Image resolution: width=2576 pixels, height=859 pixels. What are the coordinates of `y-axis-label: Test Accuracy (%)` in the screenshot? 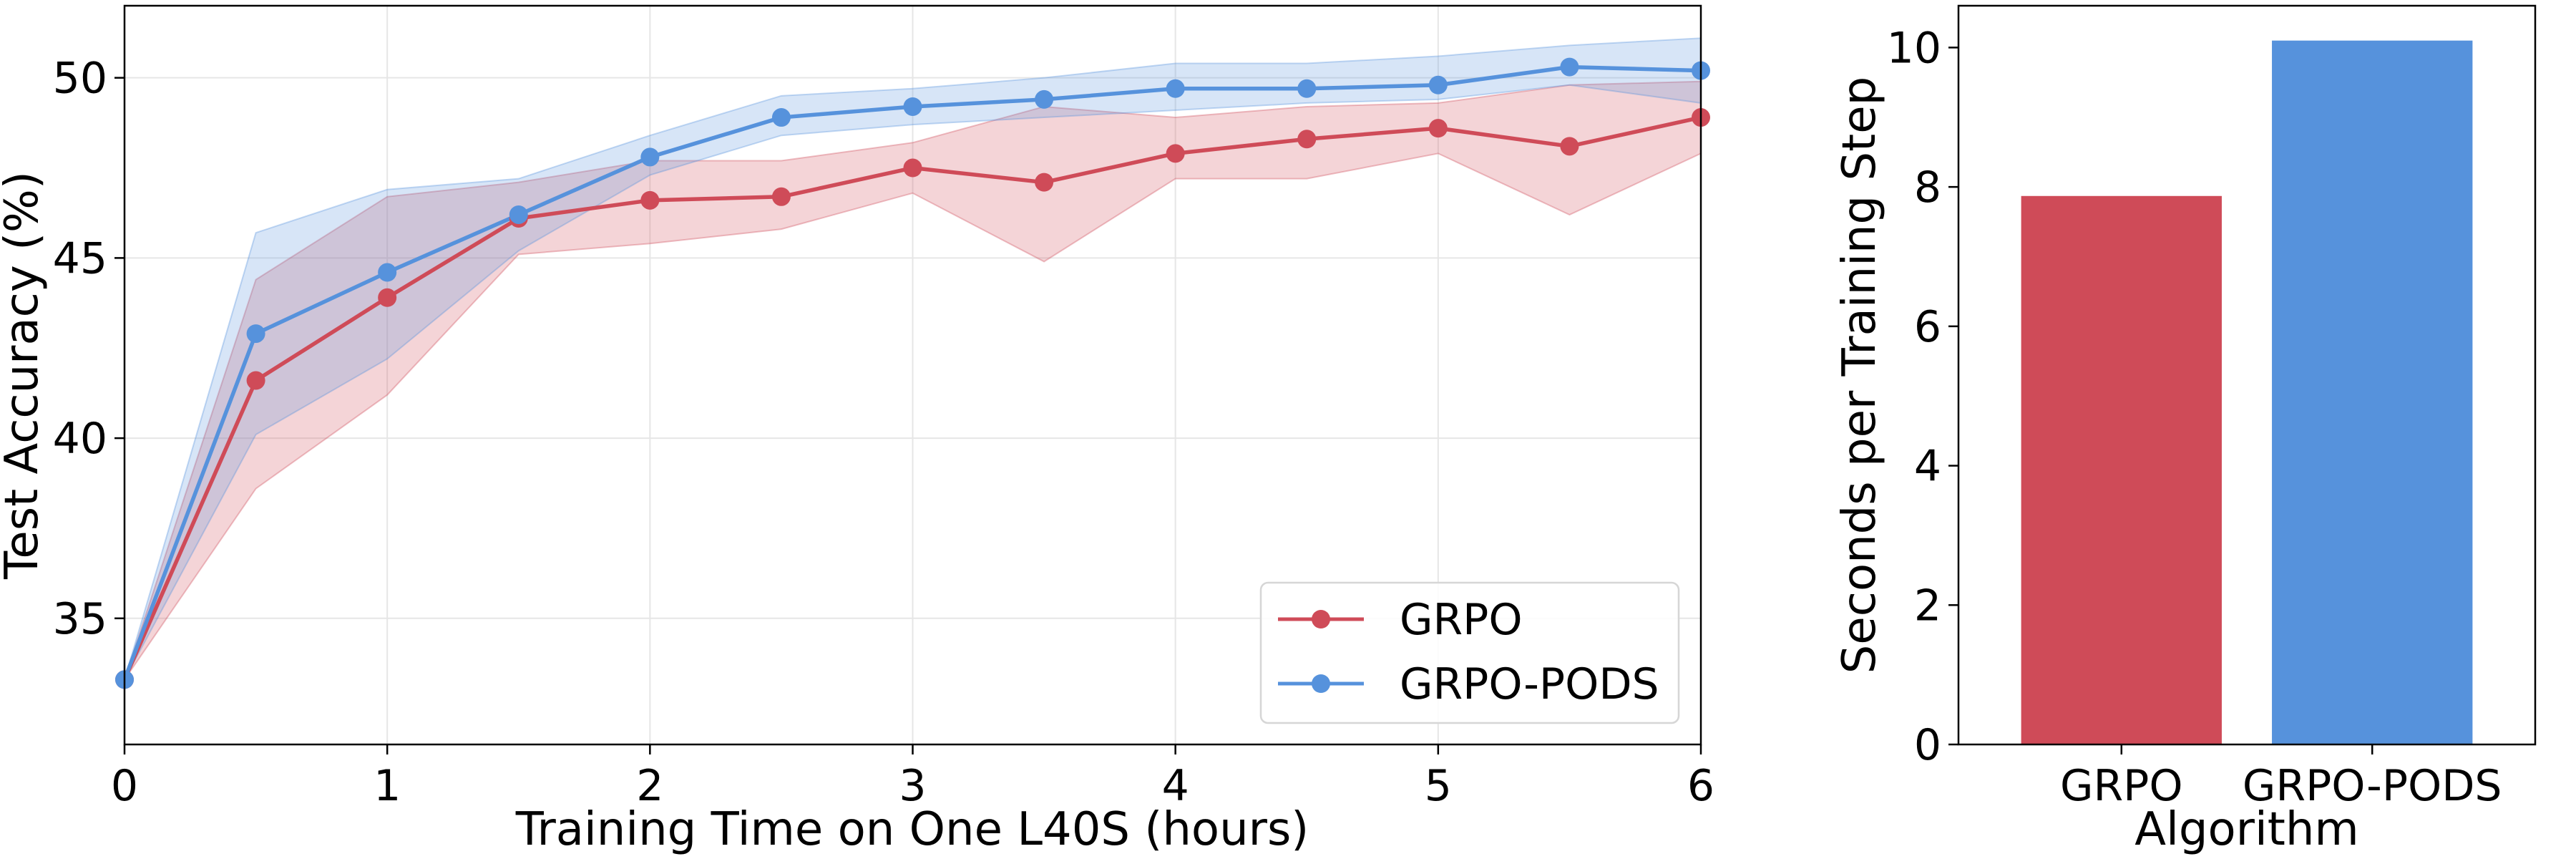 It's located at (24, 375).